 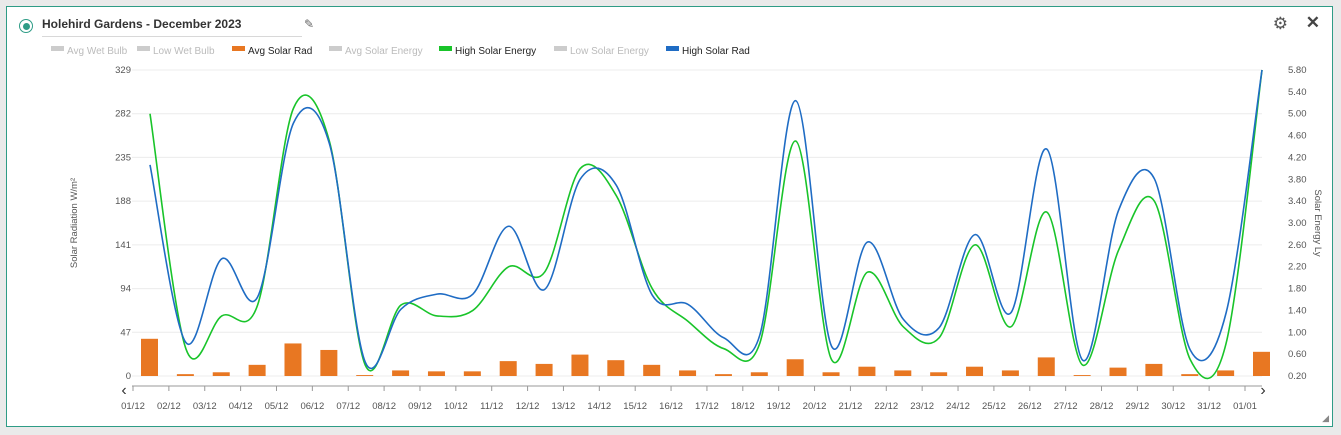 I want to click on page-title: Holehird Gardens - December 2023, so click(x=142, y=24).